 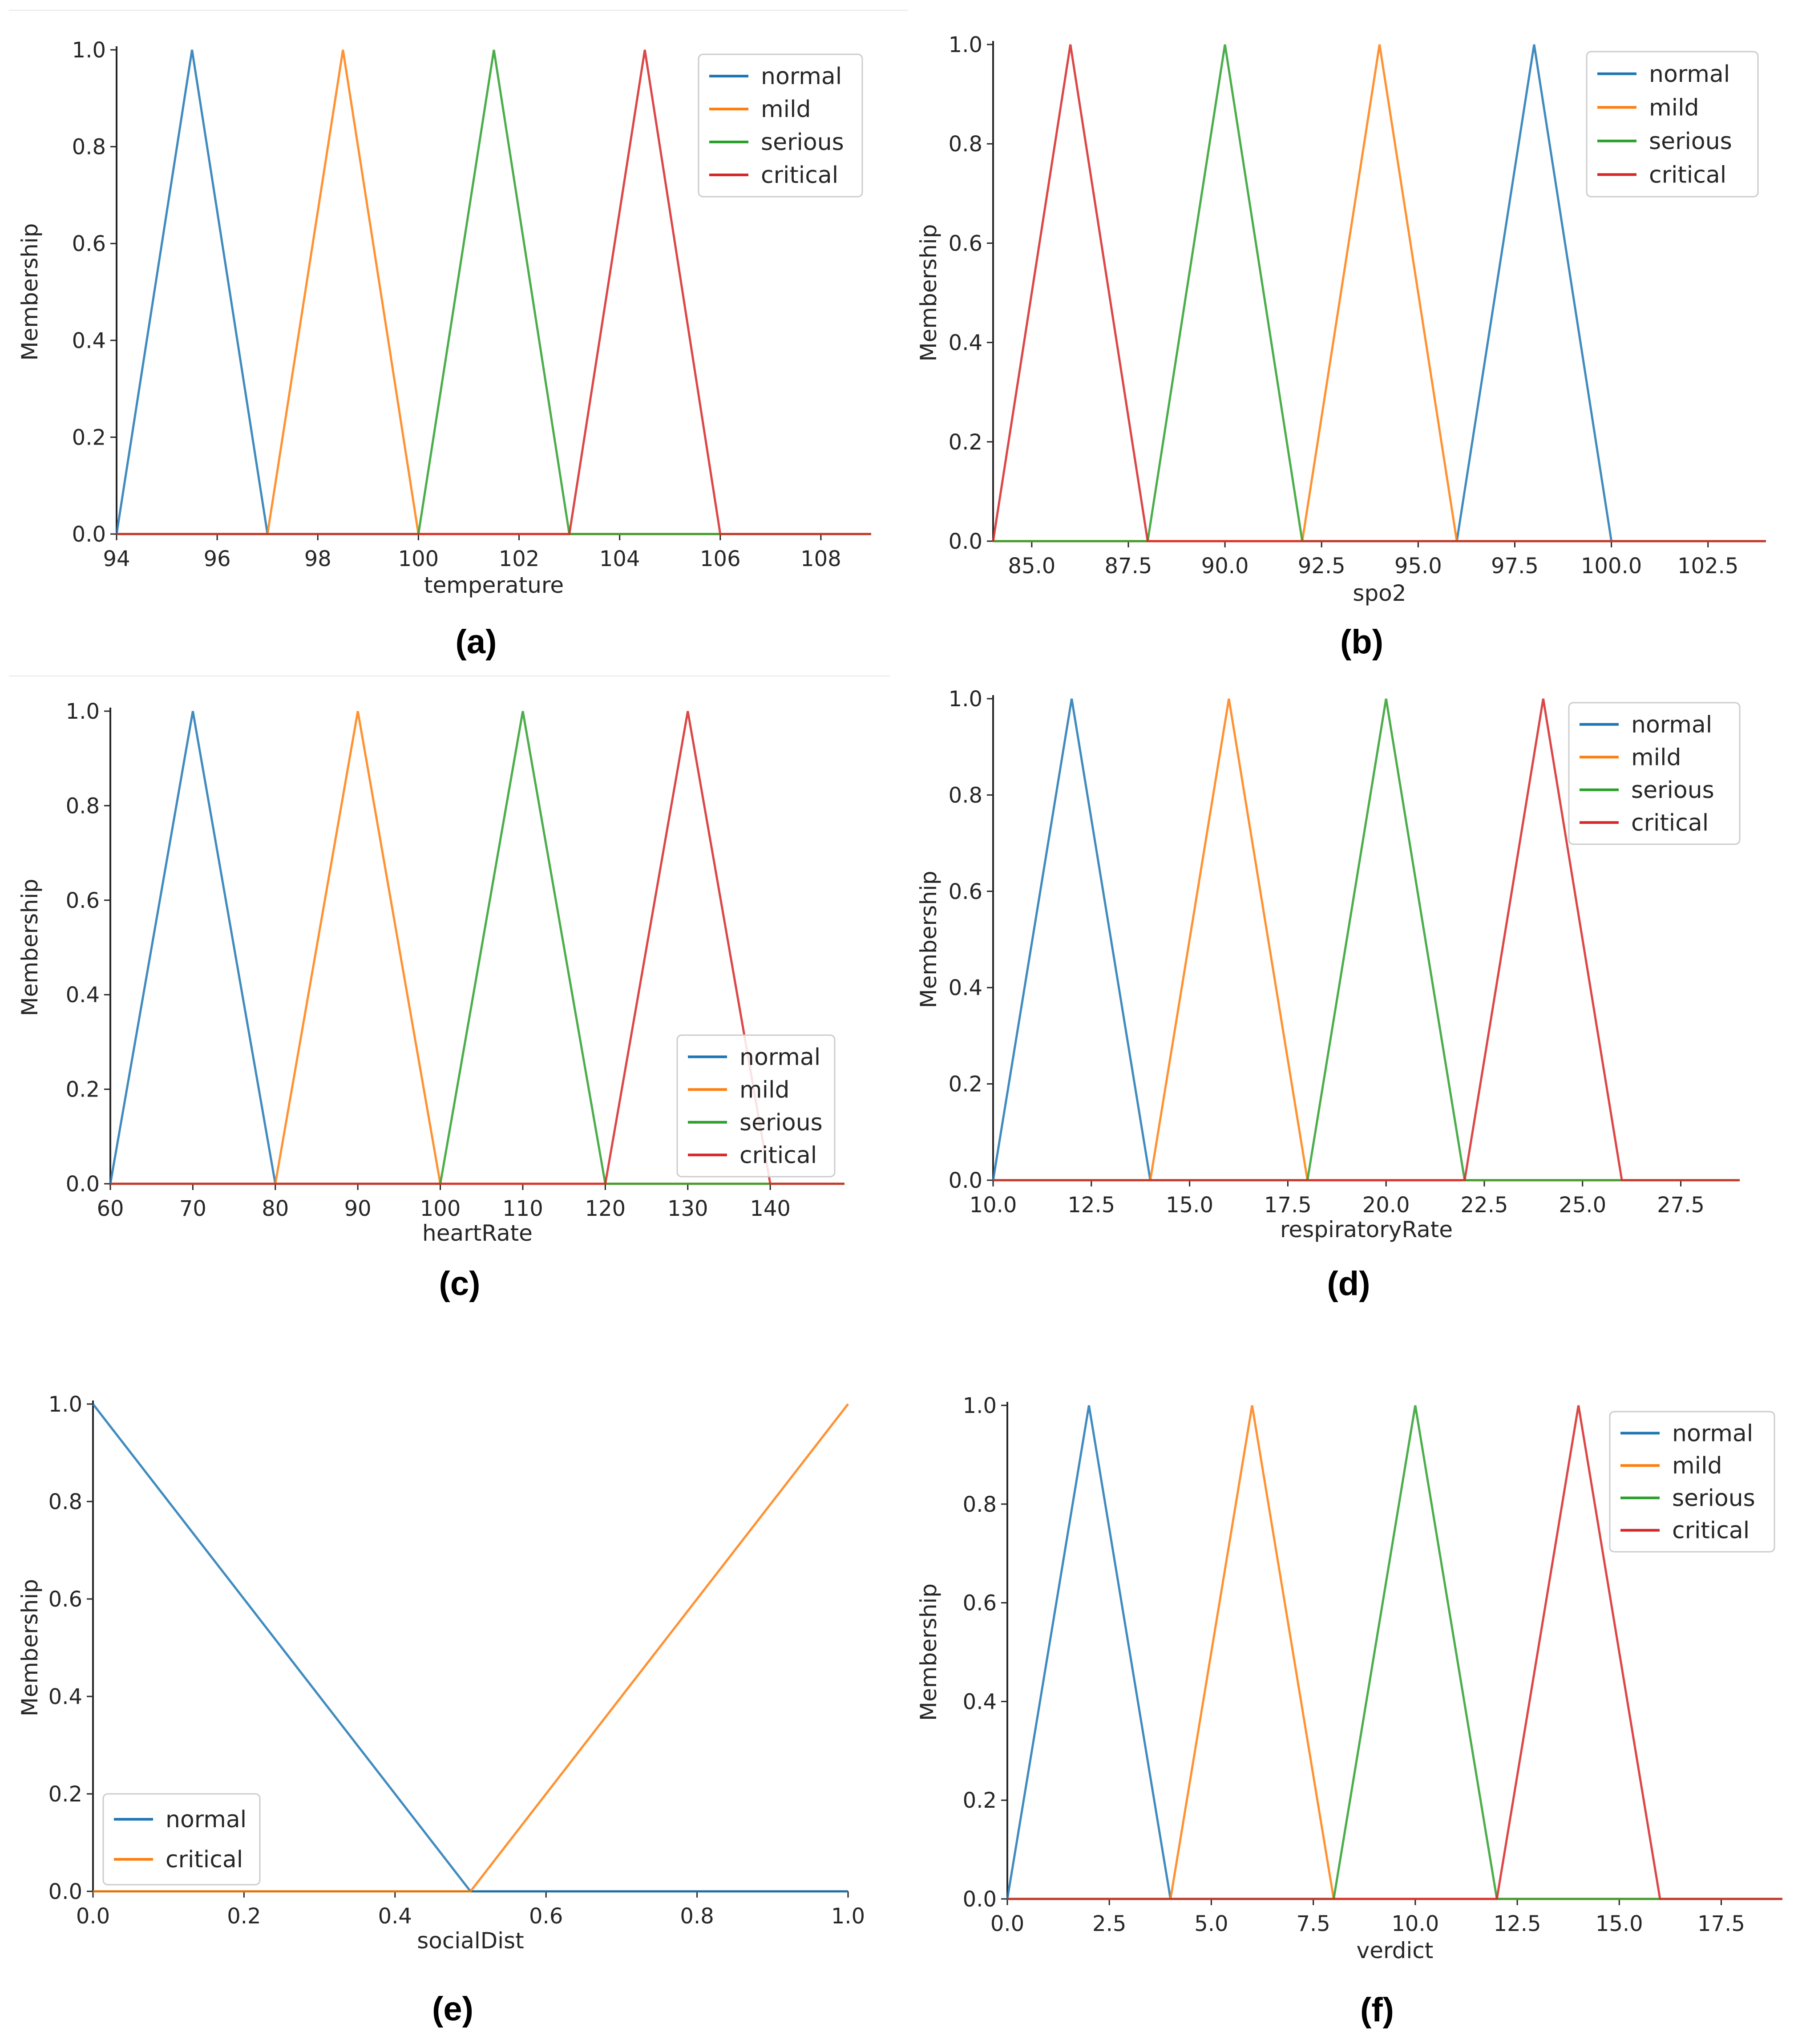 What do you see at coordinates (395, 1916) in the screenshot?
I see `x-tick-label: 0.4` at bounding box center [395, 1916].